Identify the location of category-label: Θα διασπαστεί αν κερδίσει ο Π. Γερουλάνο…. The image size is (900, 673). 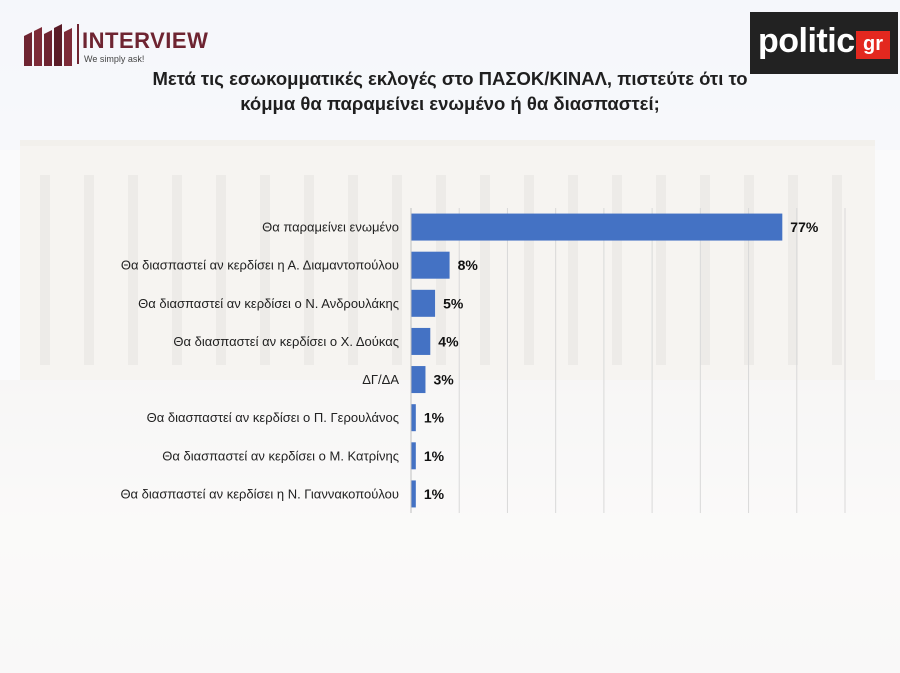
(273, 417).